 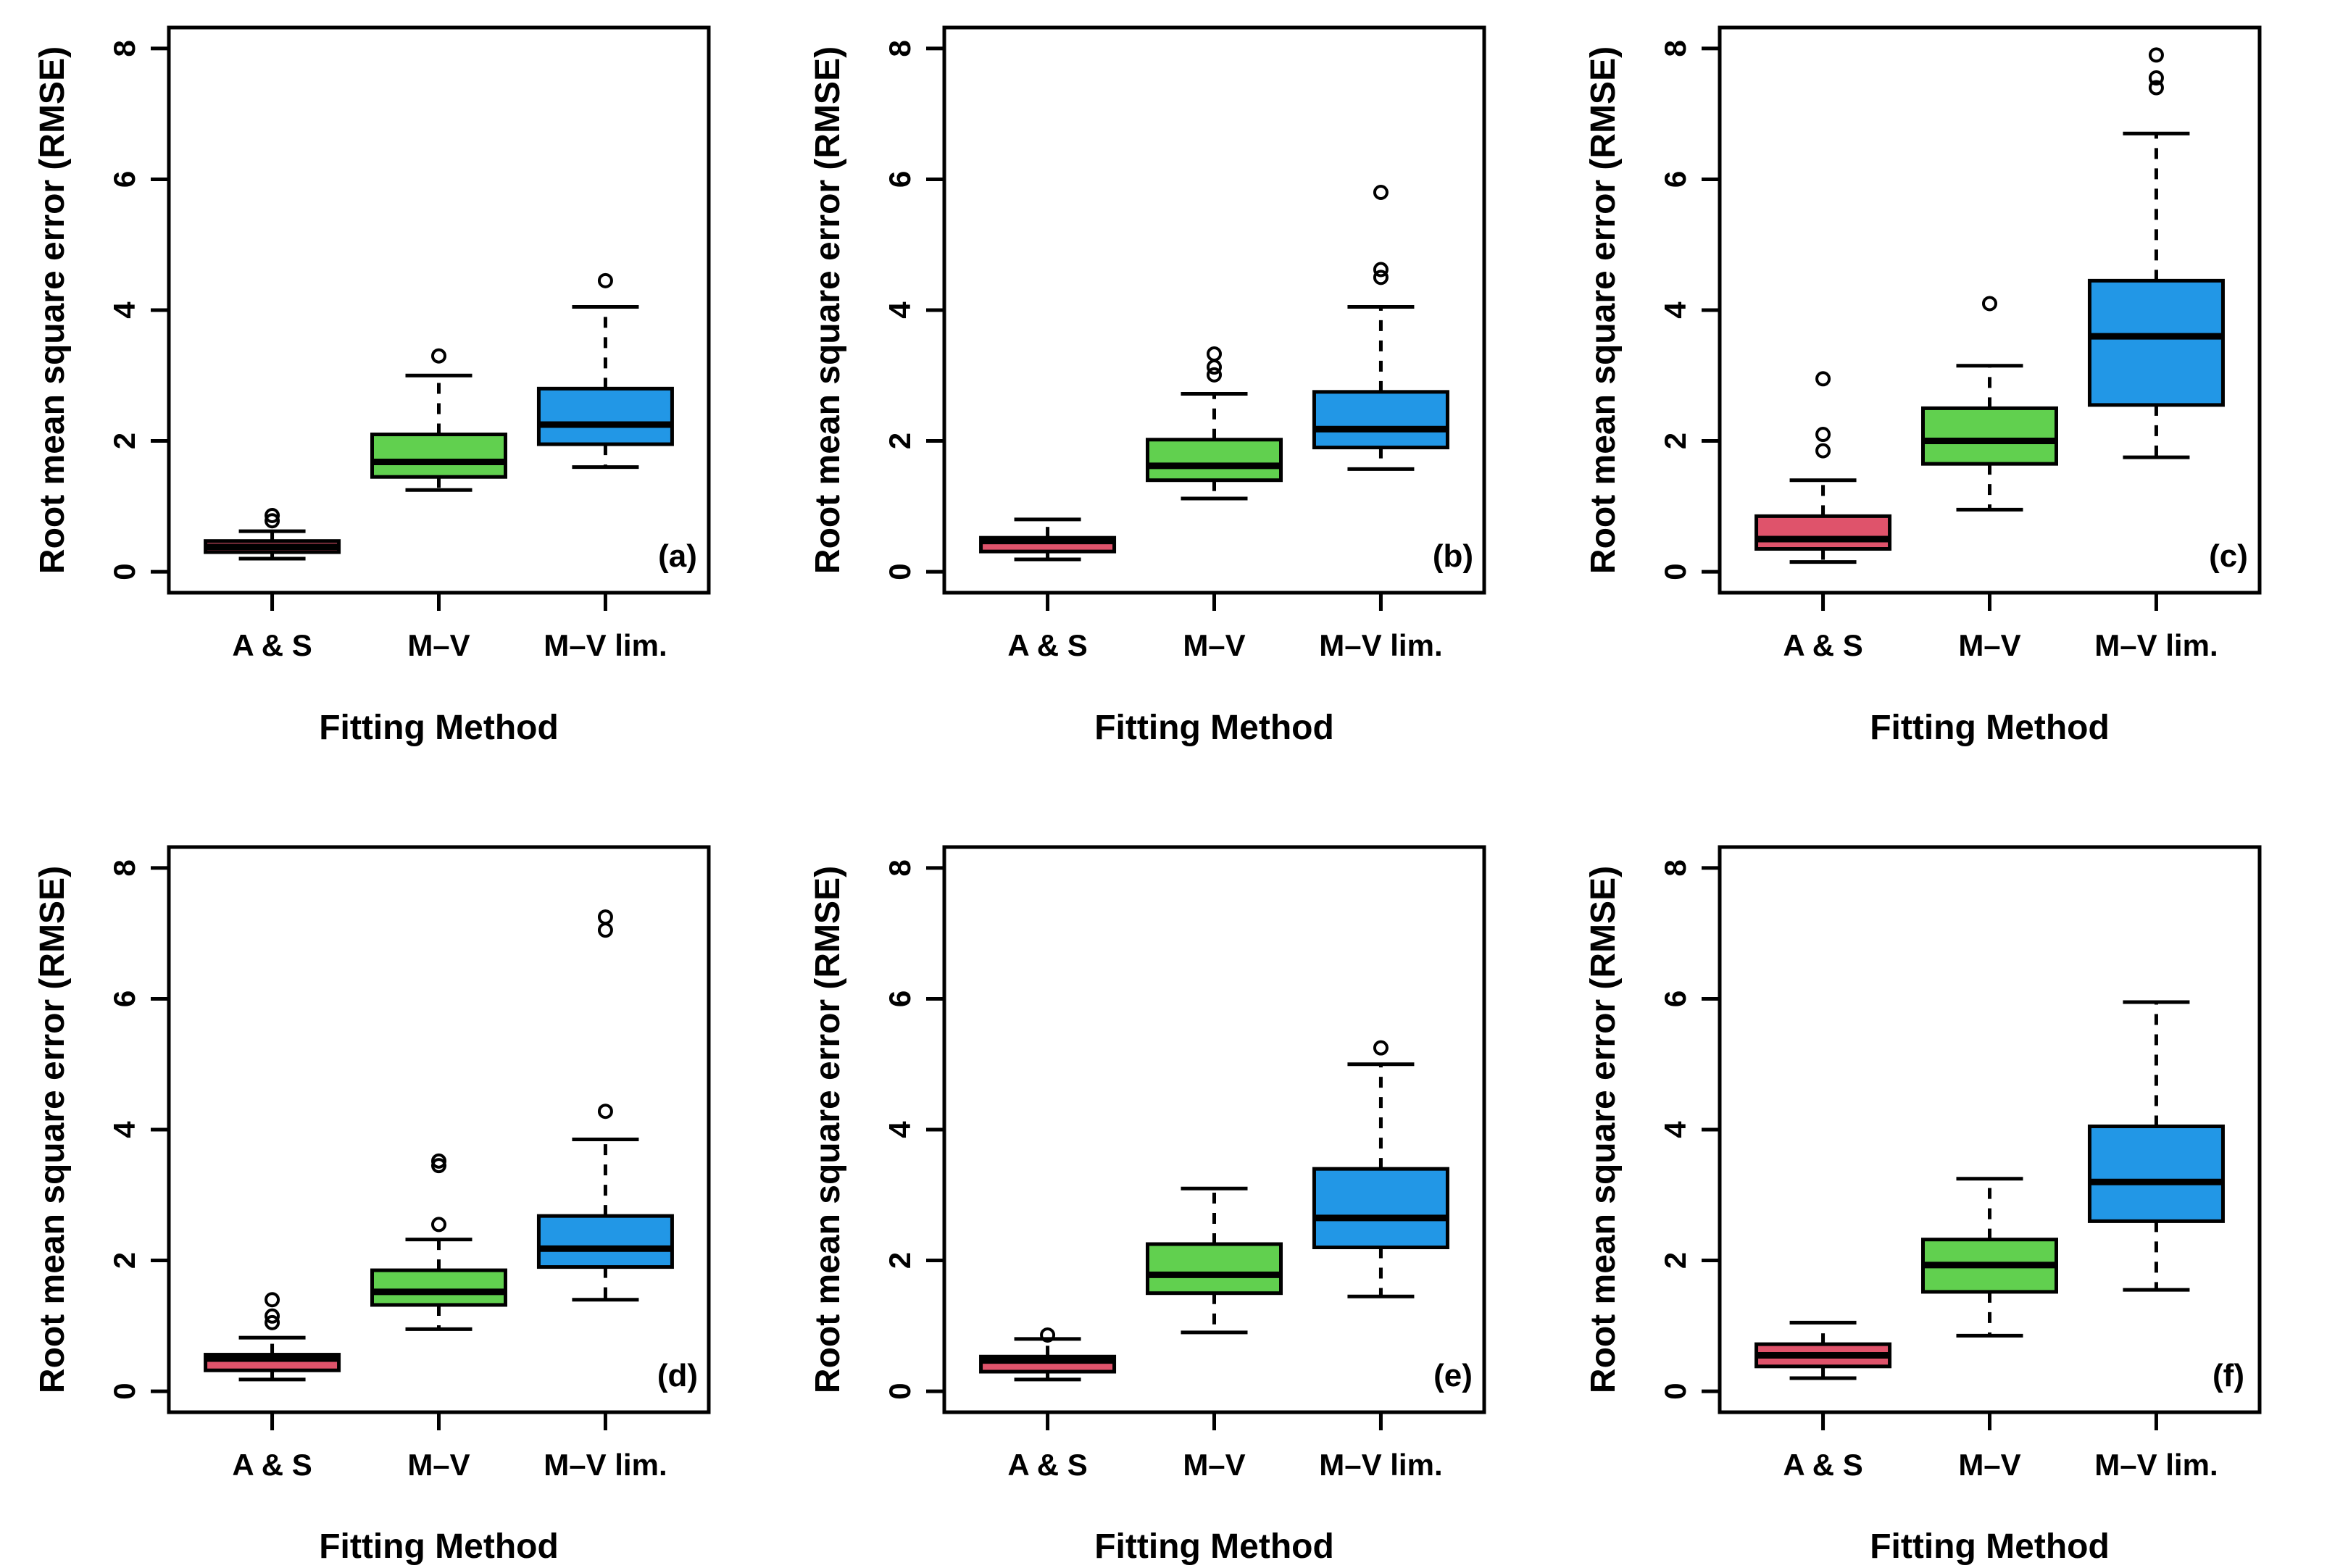 I want to click on panel-letter: (c), so click(x=2228, y=556).